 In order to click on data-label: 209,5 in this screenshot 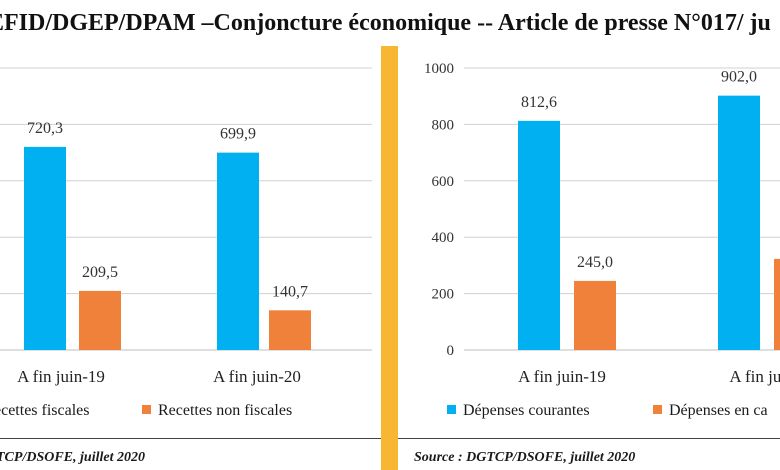, I will do `click(100, 272)`.